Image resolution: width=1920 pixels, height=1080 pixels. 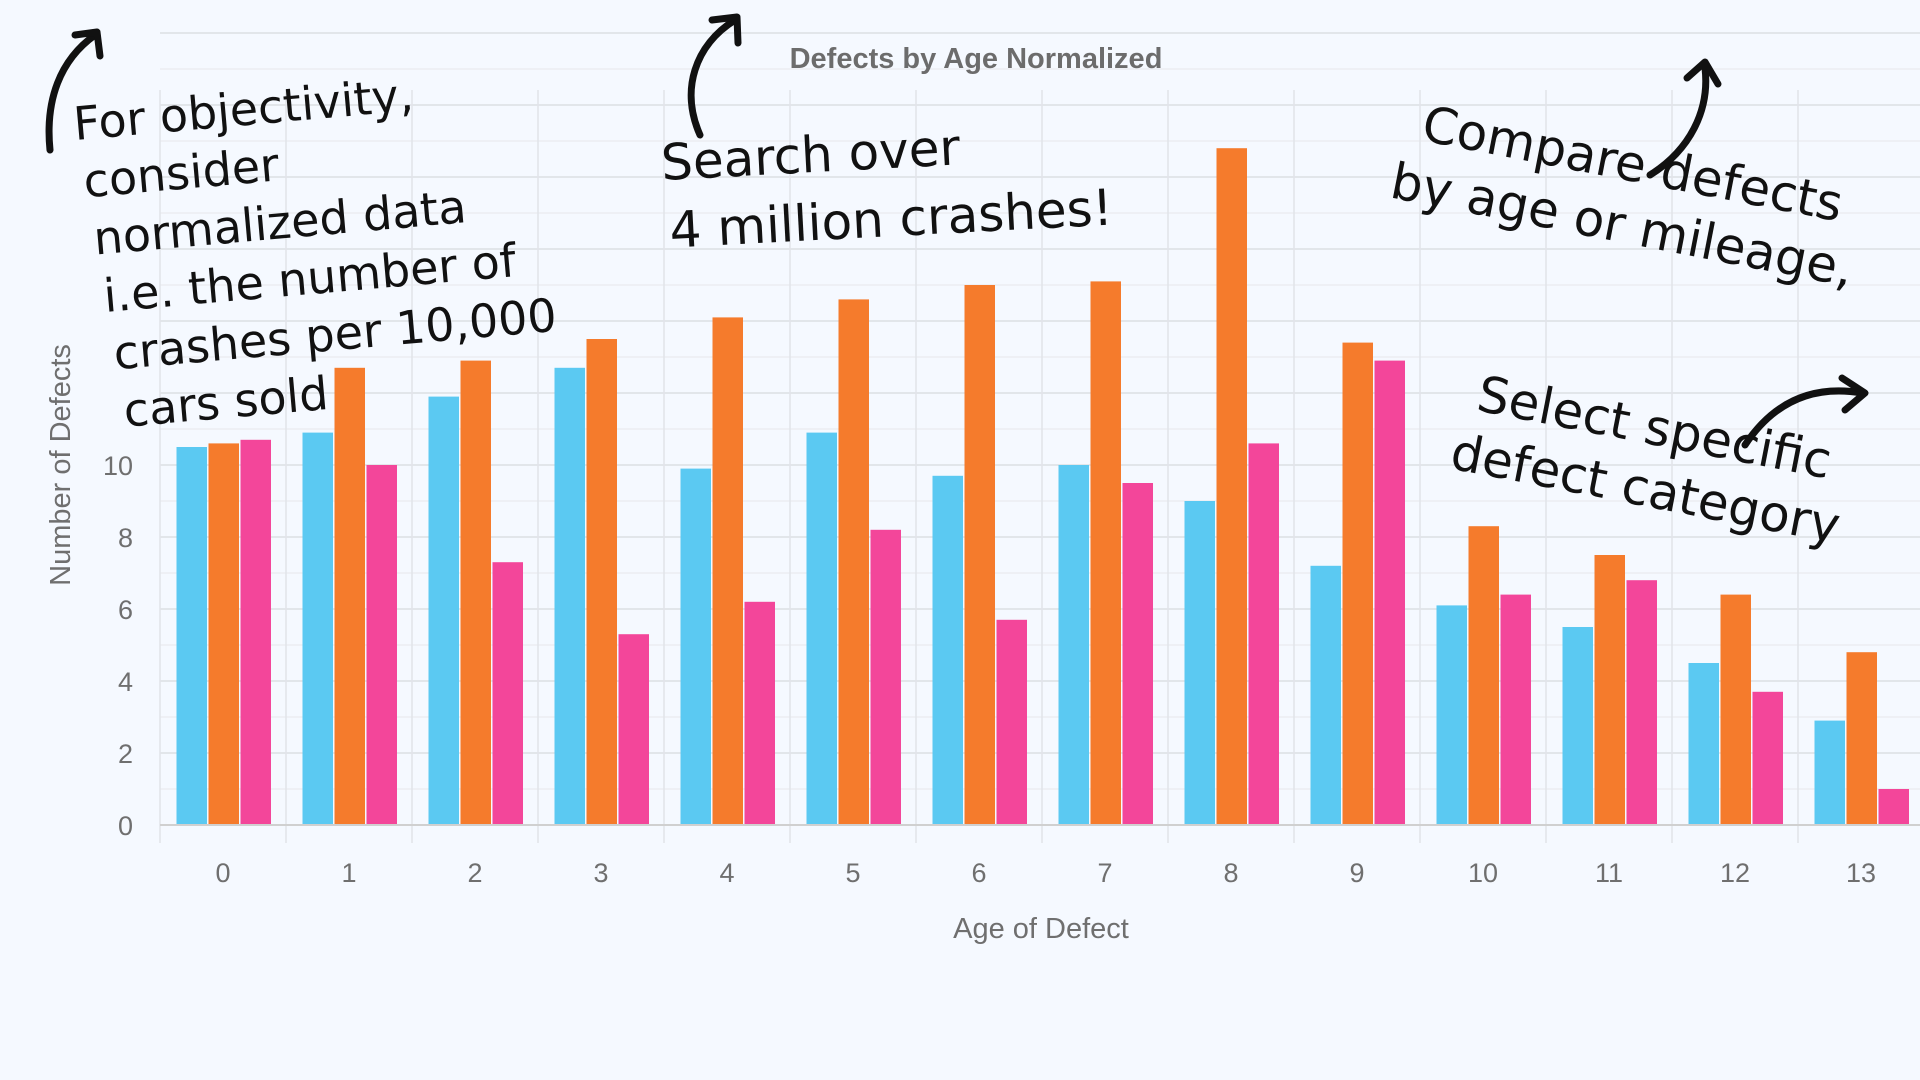 I want to click on annotation-search-note: Search over 4 million crashes!, so click(x=887, y=189).